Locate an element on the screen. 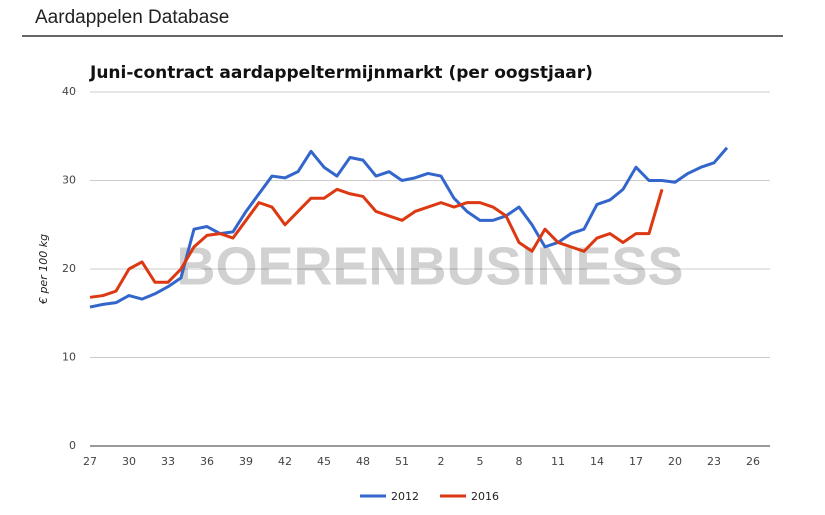 Image resolution: width=825 pixels, height=515 pixels. x-tick-label: 30 is located at coordinates (129, 461).